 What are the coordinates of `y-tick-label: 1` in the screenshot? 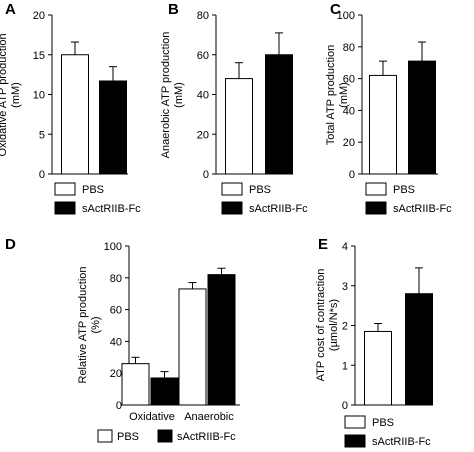 It's located at (345, 366).